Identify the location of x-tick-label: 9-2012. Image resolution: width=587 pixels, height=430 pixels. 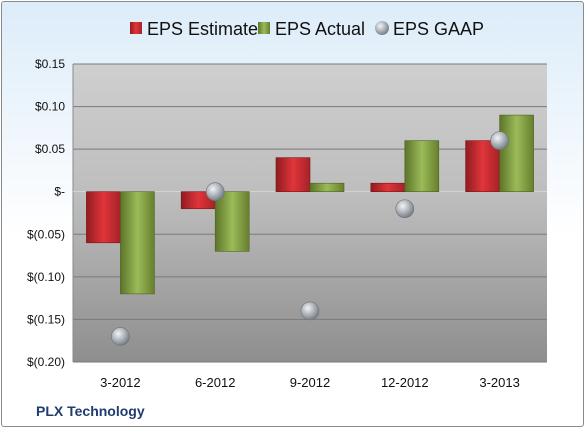
(310, 382).